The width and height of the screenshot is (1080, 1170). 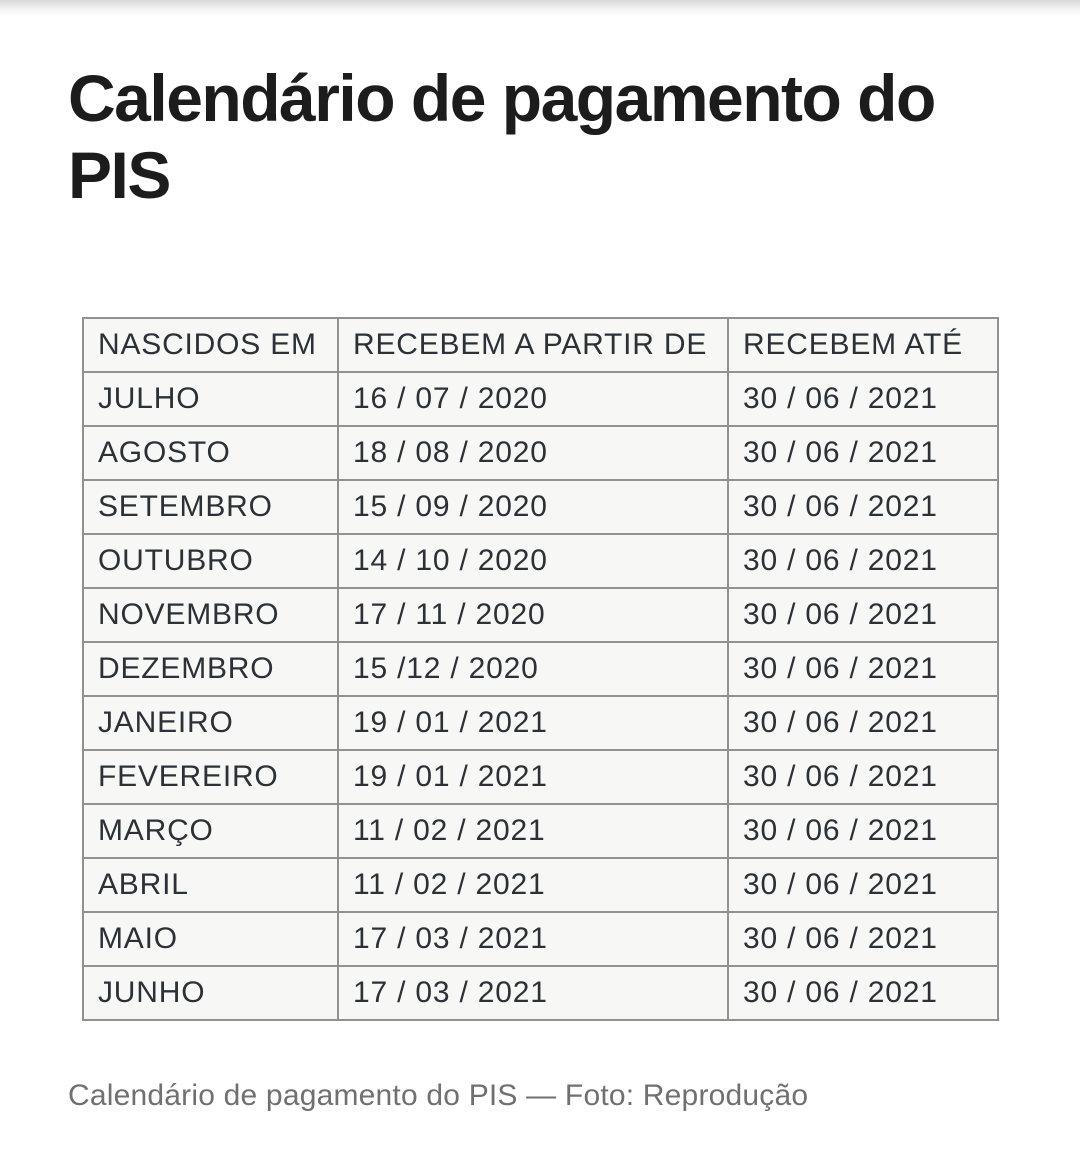 I want to click on table-cell: 15 / 09 / 2020, so click(x=533, y=507).